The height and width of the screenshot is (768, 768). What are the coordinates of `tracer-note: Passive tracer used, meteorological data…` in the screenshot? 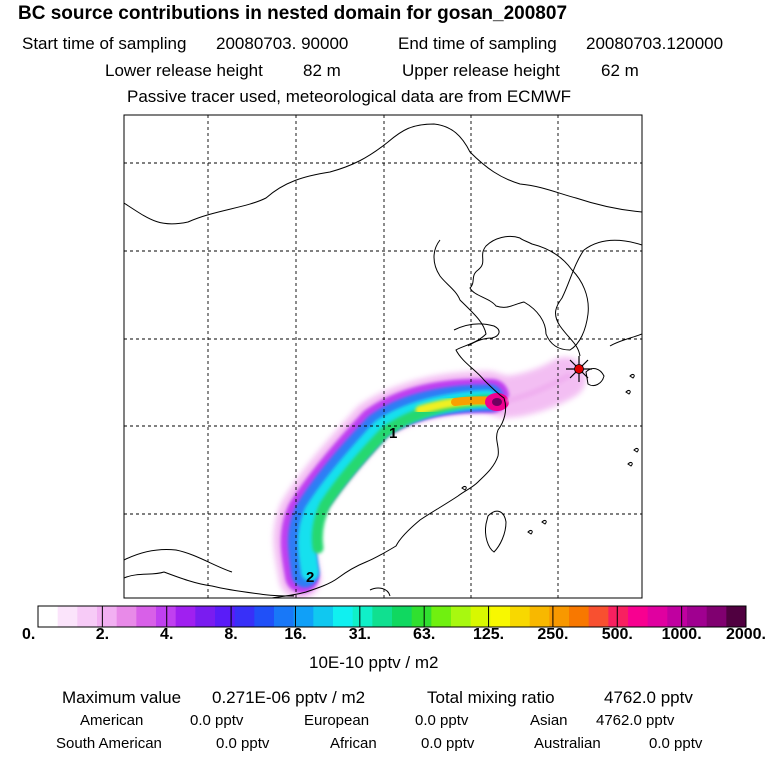 It's located at (349, 96).